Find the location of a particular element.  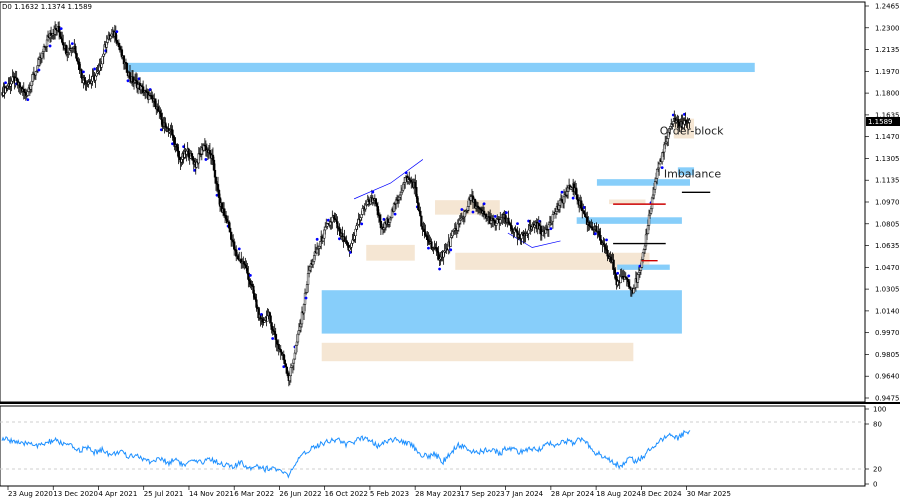

time-tick-label: 8 Dec 2024 is located at coordinates (661, 494).